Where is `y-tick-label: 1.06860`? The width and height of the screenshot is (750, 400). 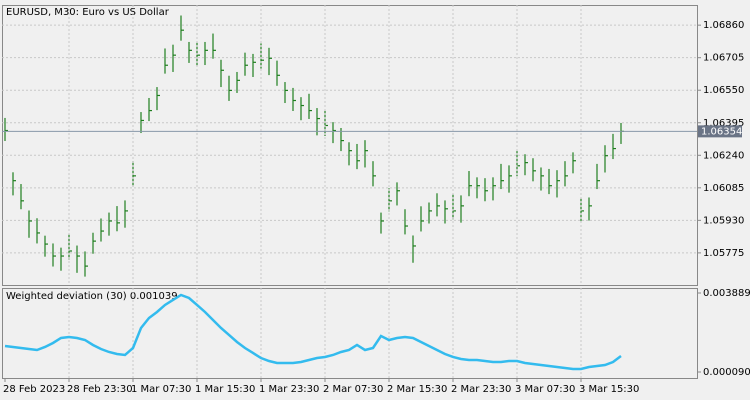 y-tick-label: 1.06860 is located at coordinates (723, 25).